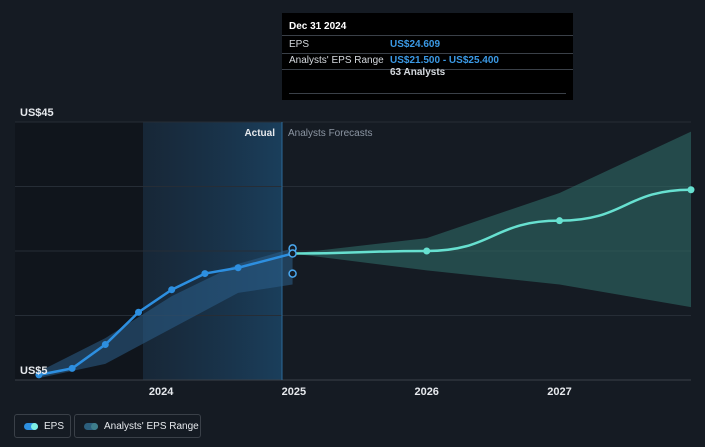 The width and height of the screenshot is (705, 447). I want to click on y-tick-max: US$45, so click(37, 113).